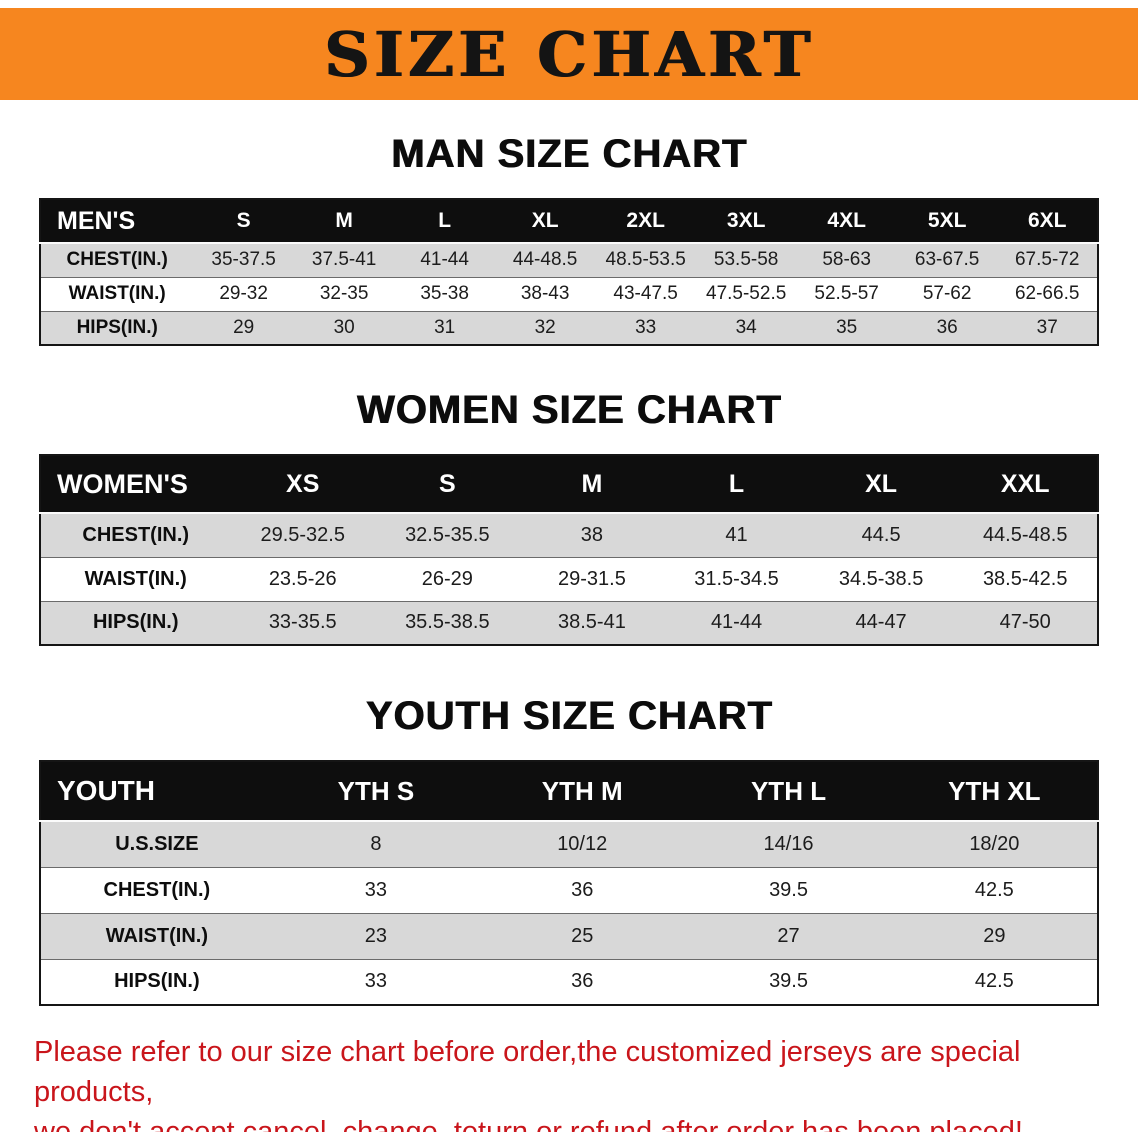 This screenshot has width=1138, height=1132. I want to click on size-value-cell: 26-29, so click(447, 578).